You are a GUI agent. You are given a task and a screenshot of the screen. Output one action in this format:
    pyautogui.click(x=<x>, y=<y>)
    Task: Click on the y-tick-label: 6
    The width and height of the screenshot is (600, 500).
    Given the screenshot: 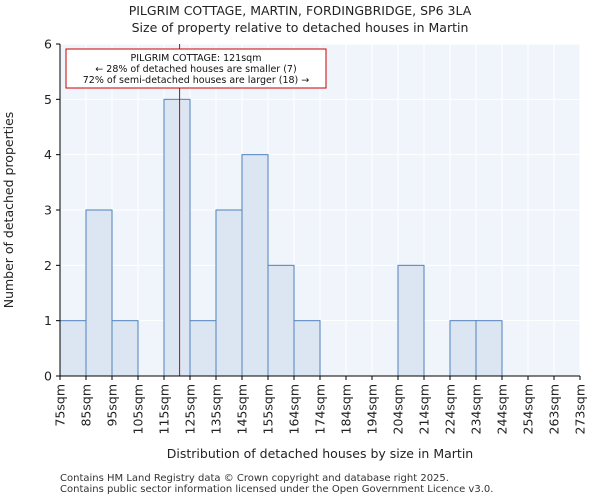 What is the action you would take?
    pyautogui.click(x=48, y=44)
    